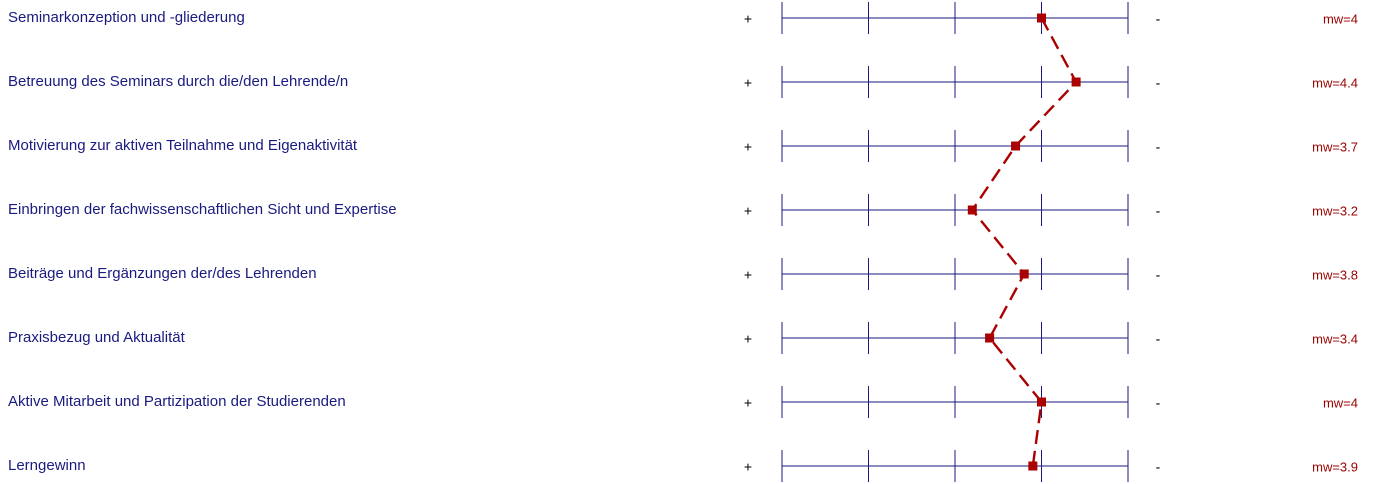 The image size is (1388, 484). What do you see at coordinates (97, 337) in the screenshot?
I see `item-label: Praxisbezug und Aktualität` at bounding box center [97, 337].